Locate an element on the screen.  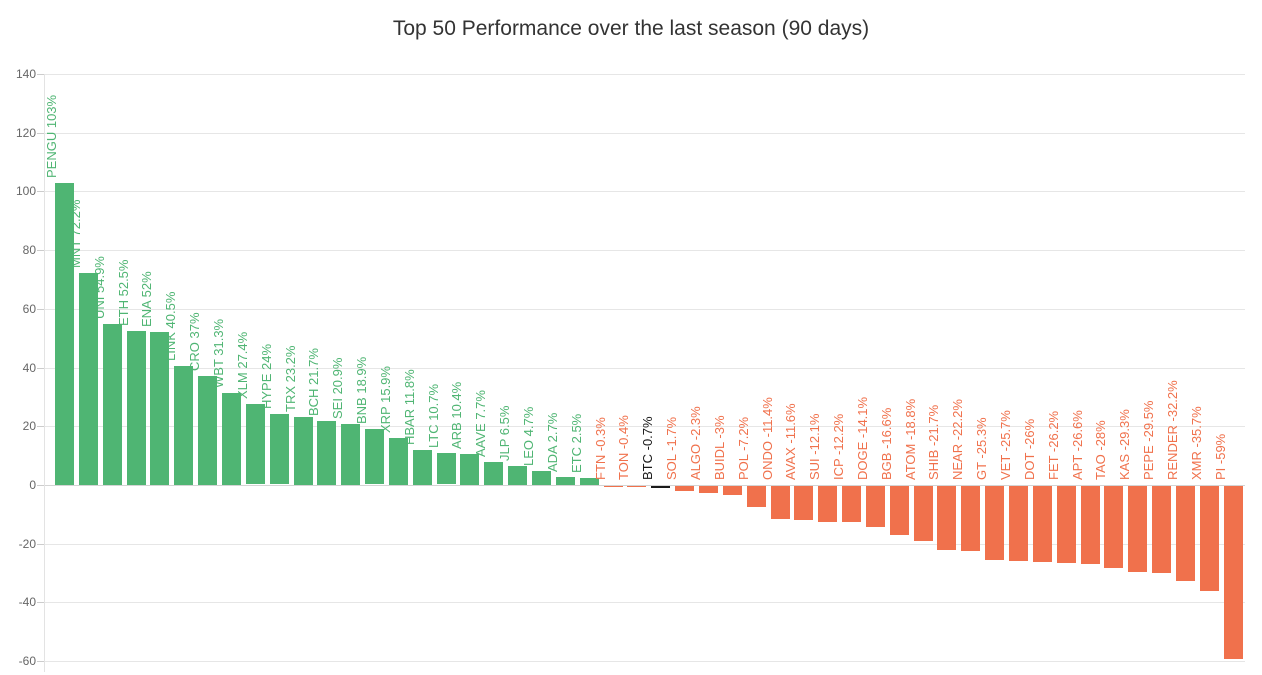
bar-label-AAVE: AAVE 7.7% is located at coordinates (480, 423).